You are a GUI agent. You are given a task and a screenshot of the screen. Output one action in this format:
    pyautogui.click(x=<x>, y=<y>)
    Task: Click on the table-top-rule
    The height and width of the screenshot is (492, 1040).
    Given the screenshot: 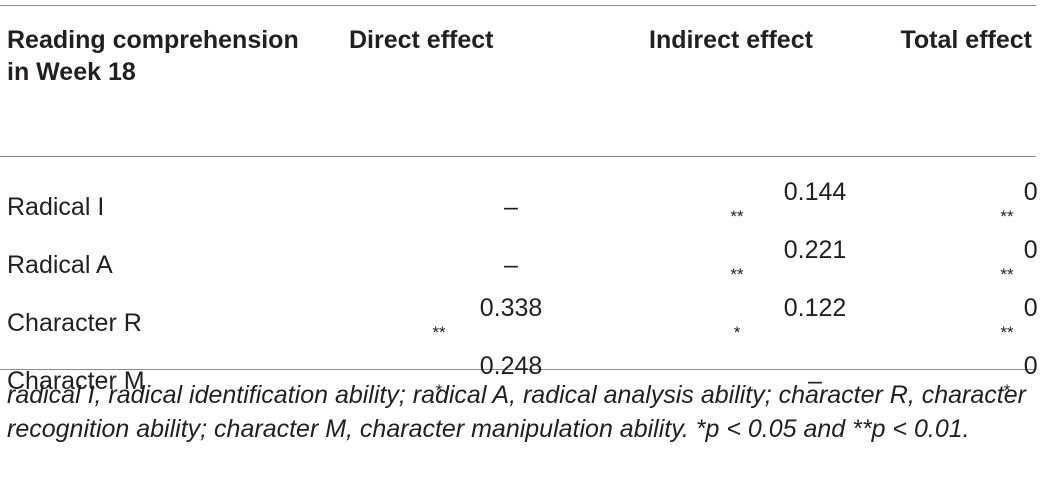 What is the action you would take?
    pyautogui.click(x=518, y=5)
    